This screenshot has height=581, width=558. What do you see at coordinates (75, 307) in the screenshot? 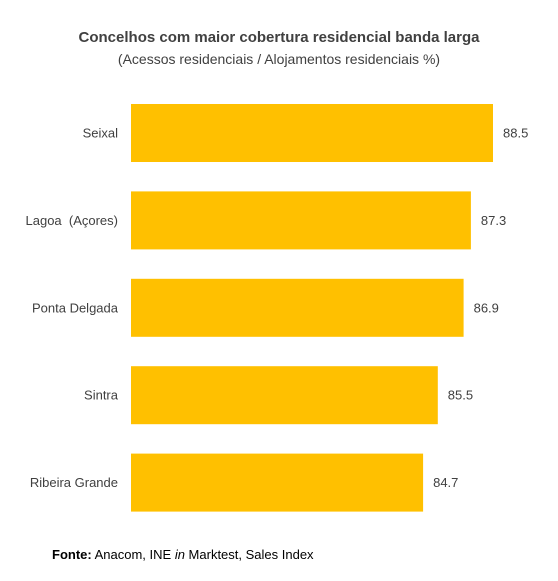
I see `category-label: Ponta Delgada` at bounding box center [75, 307].